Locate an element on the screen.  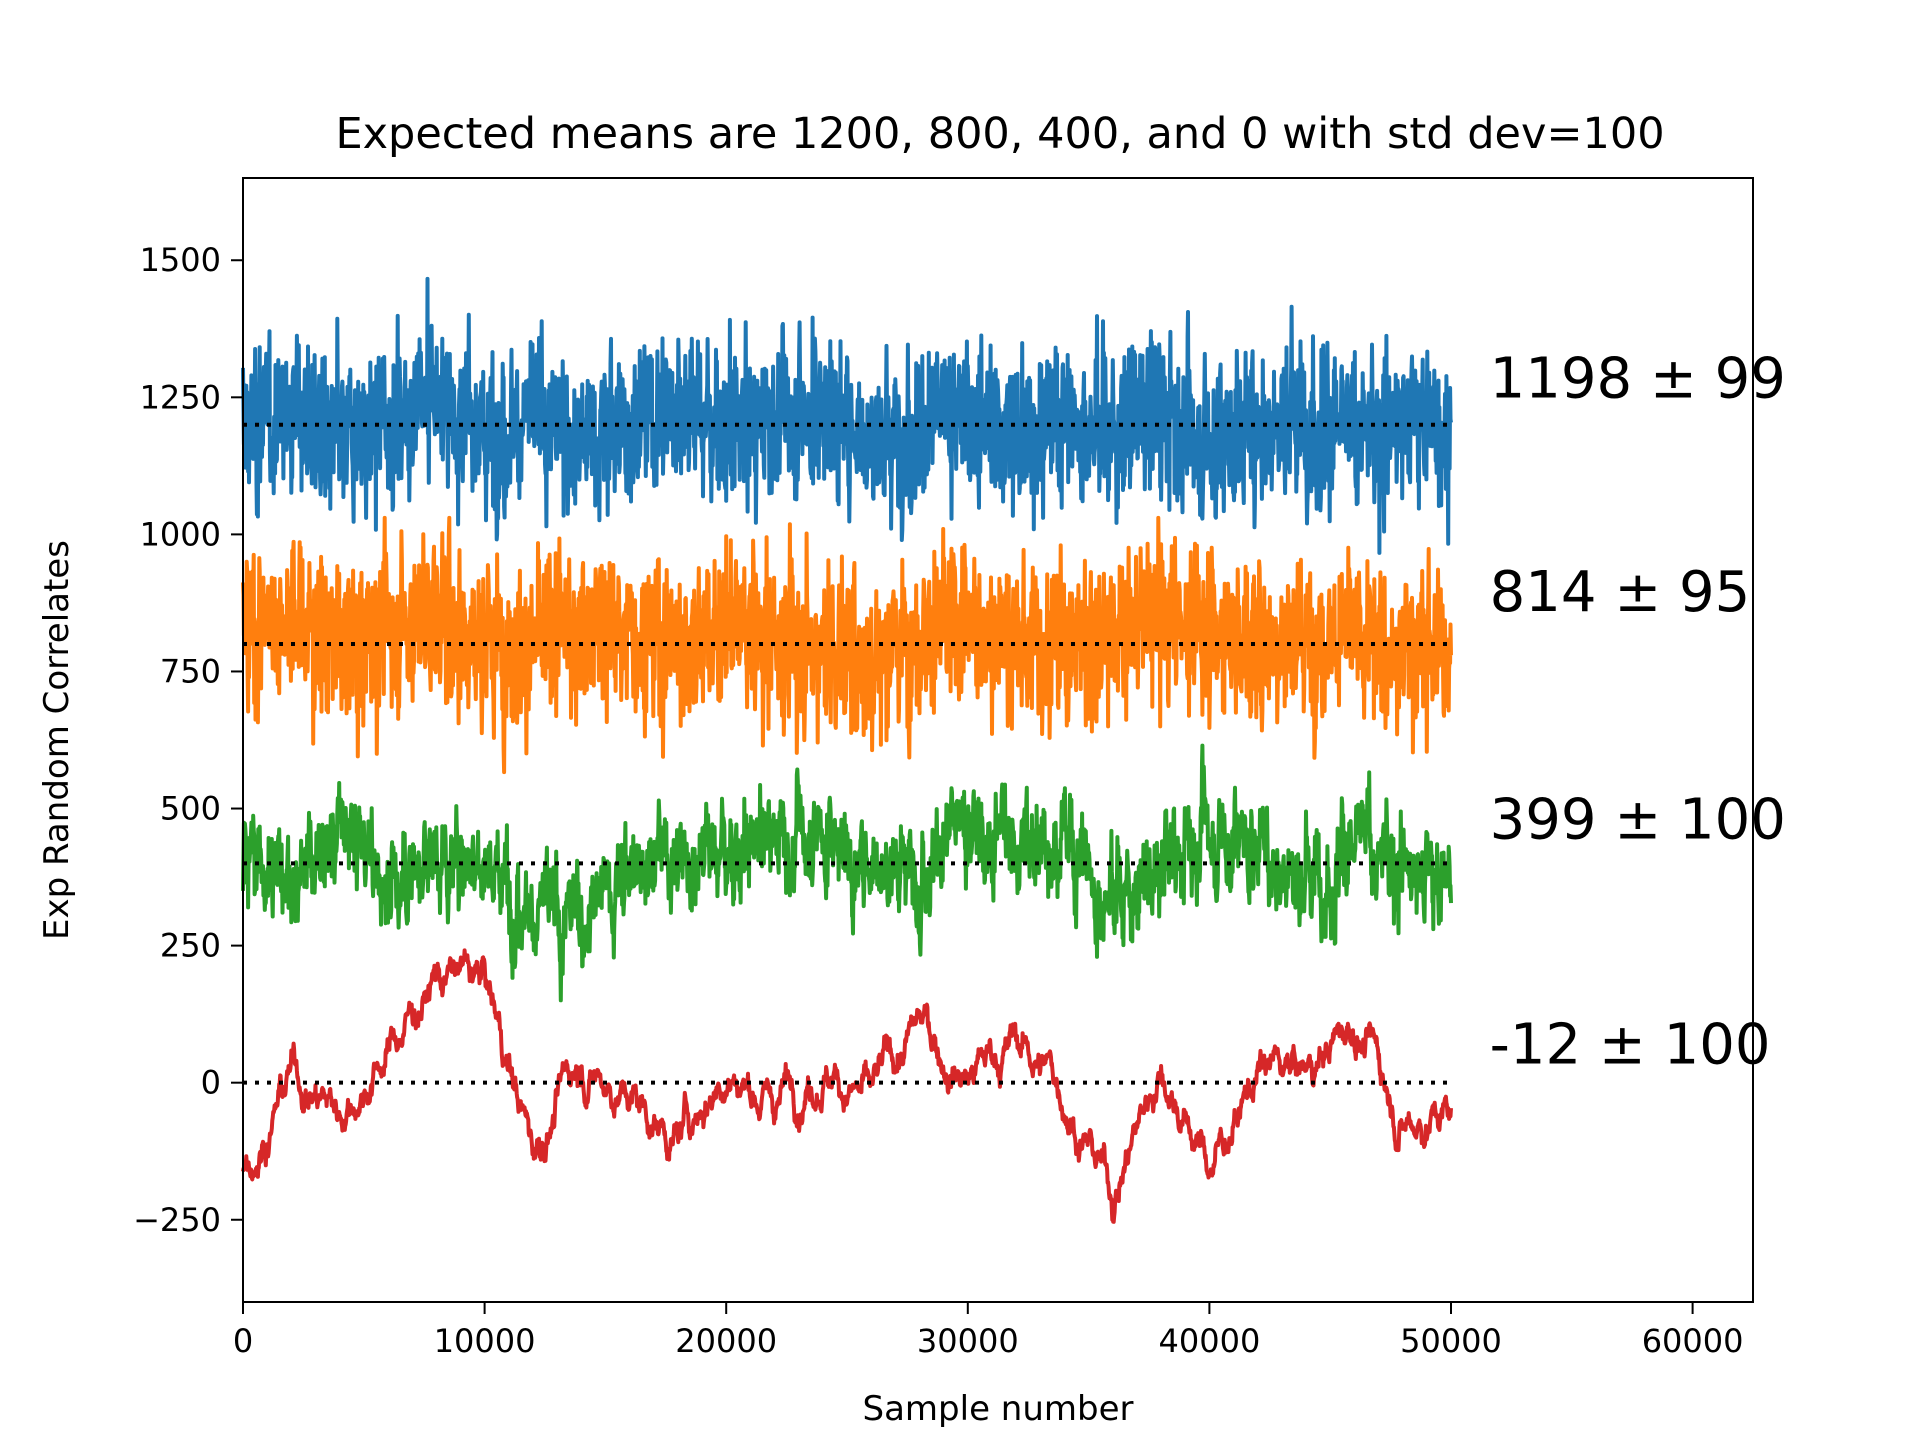
annotation-3: 399 ± 100 is located at coordinates (1638, 820).